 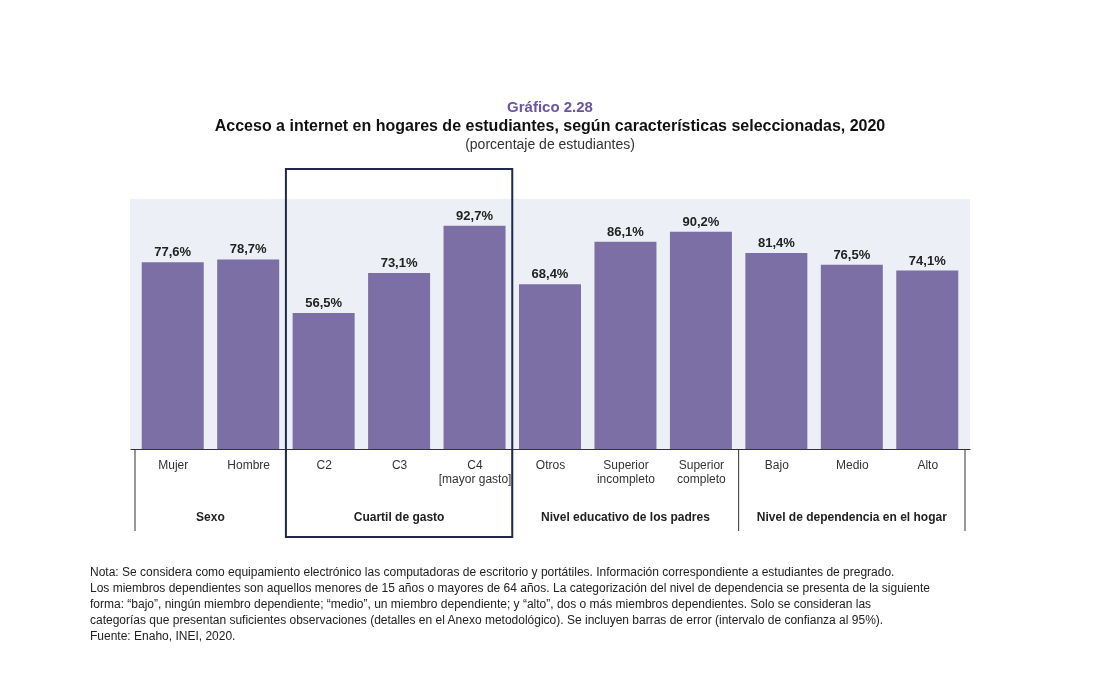 What do you see at coordinates (550, 274) in the screenshot?
I see `data-label: 68,4%` at bounding box center [550, 274].